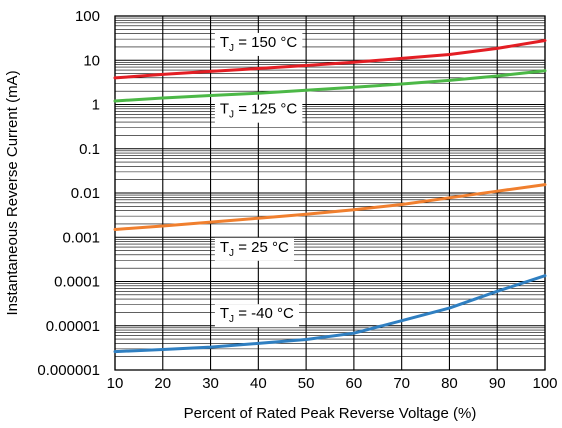 The width and height of the screenshot is (562, 428). I want to click on y-tick-label: 100, so click(87, 16).